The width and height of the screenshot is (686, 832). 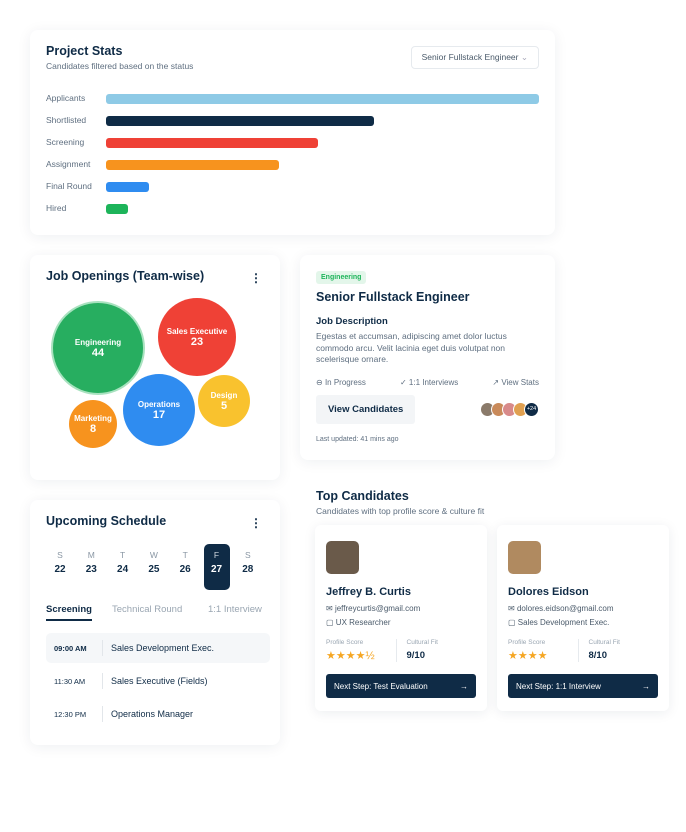 What do you see at coordinates (362, 496) in the screenshot?
I see `top-candidates-title: Top Candidates` at bounding box center [362, 496].